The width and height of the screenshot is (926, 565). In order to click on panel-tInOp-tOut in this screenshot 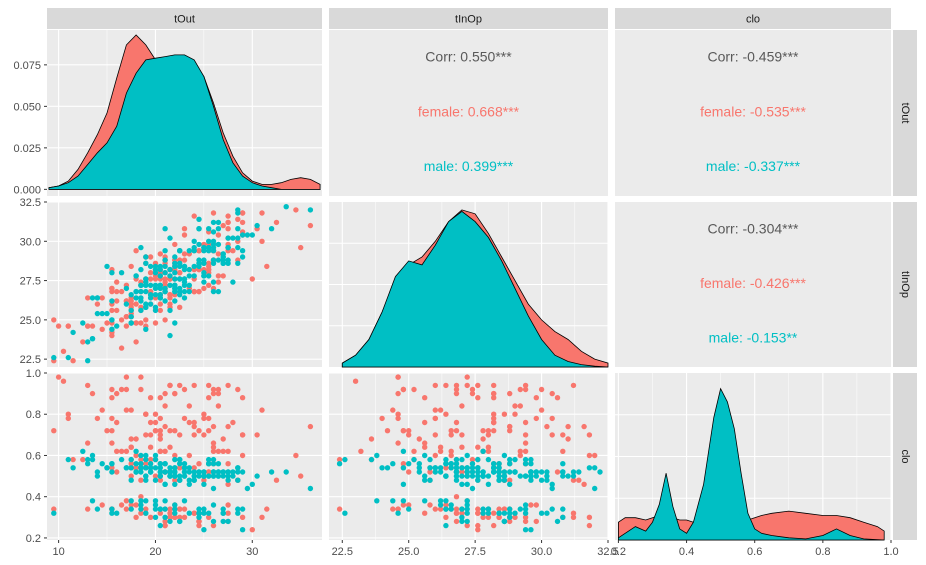, I will do `click(184, 284)`.